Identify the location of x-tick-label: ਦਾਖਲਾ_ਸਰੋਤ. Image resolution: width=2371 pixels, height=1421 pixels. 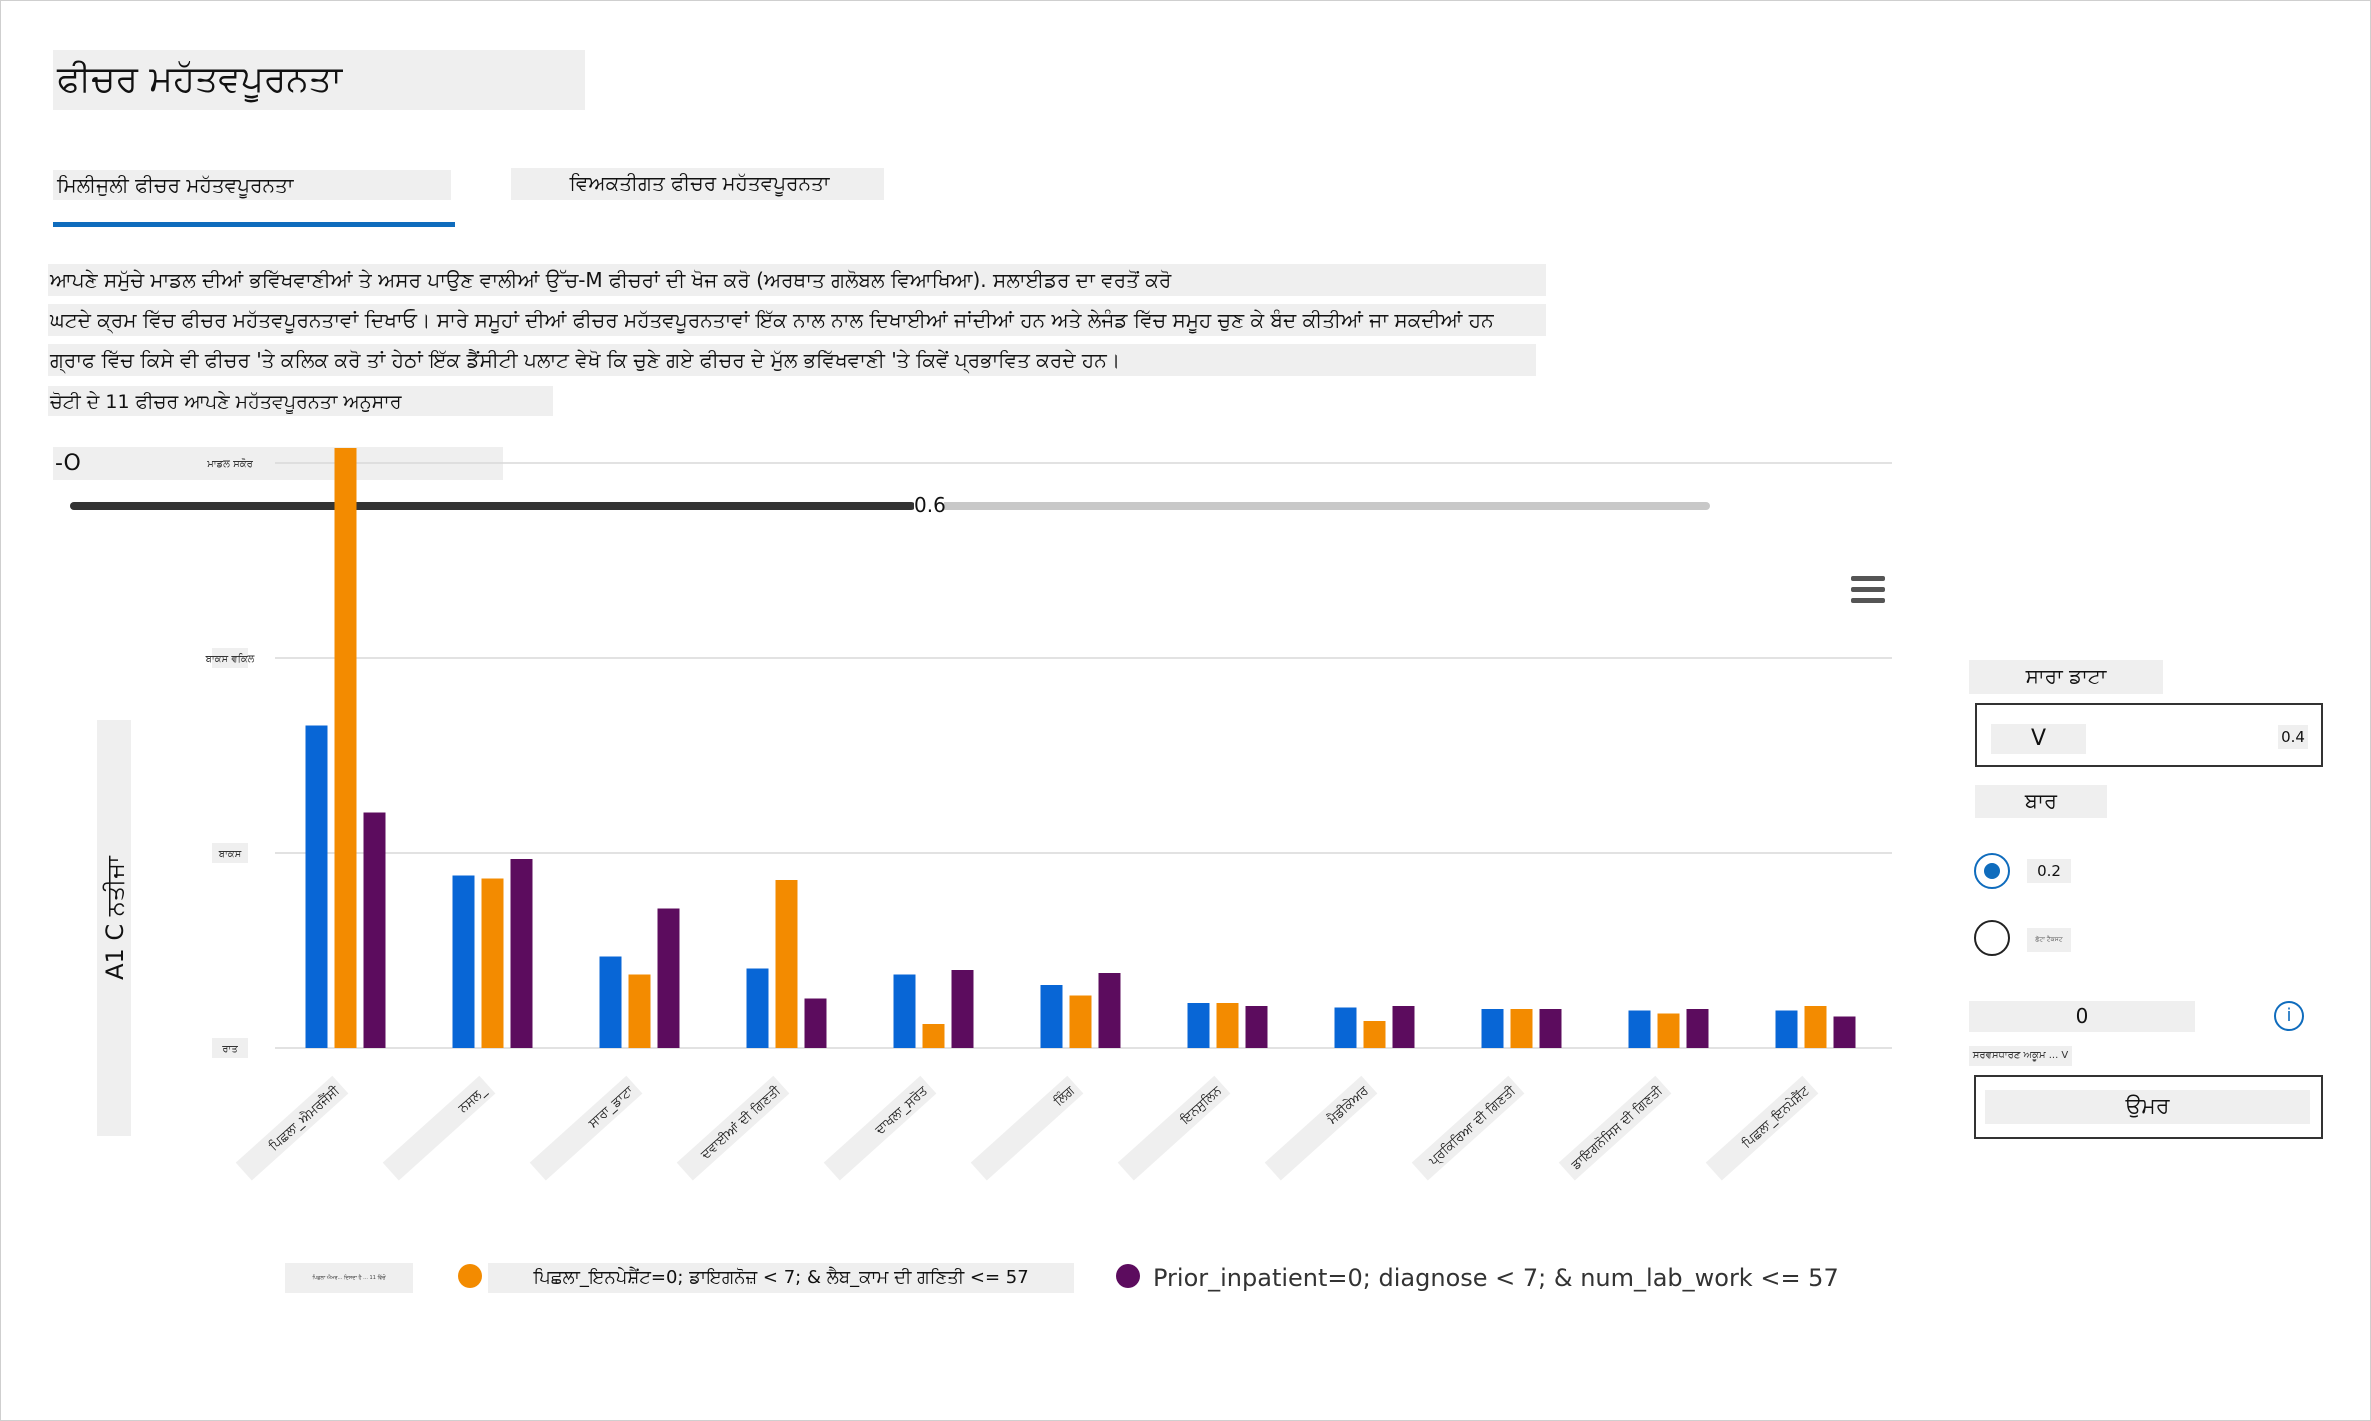
(901, 1110).